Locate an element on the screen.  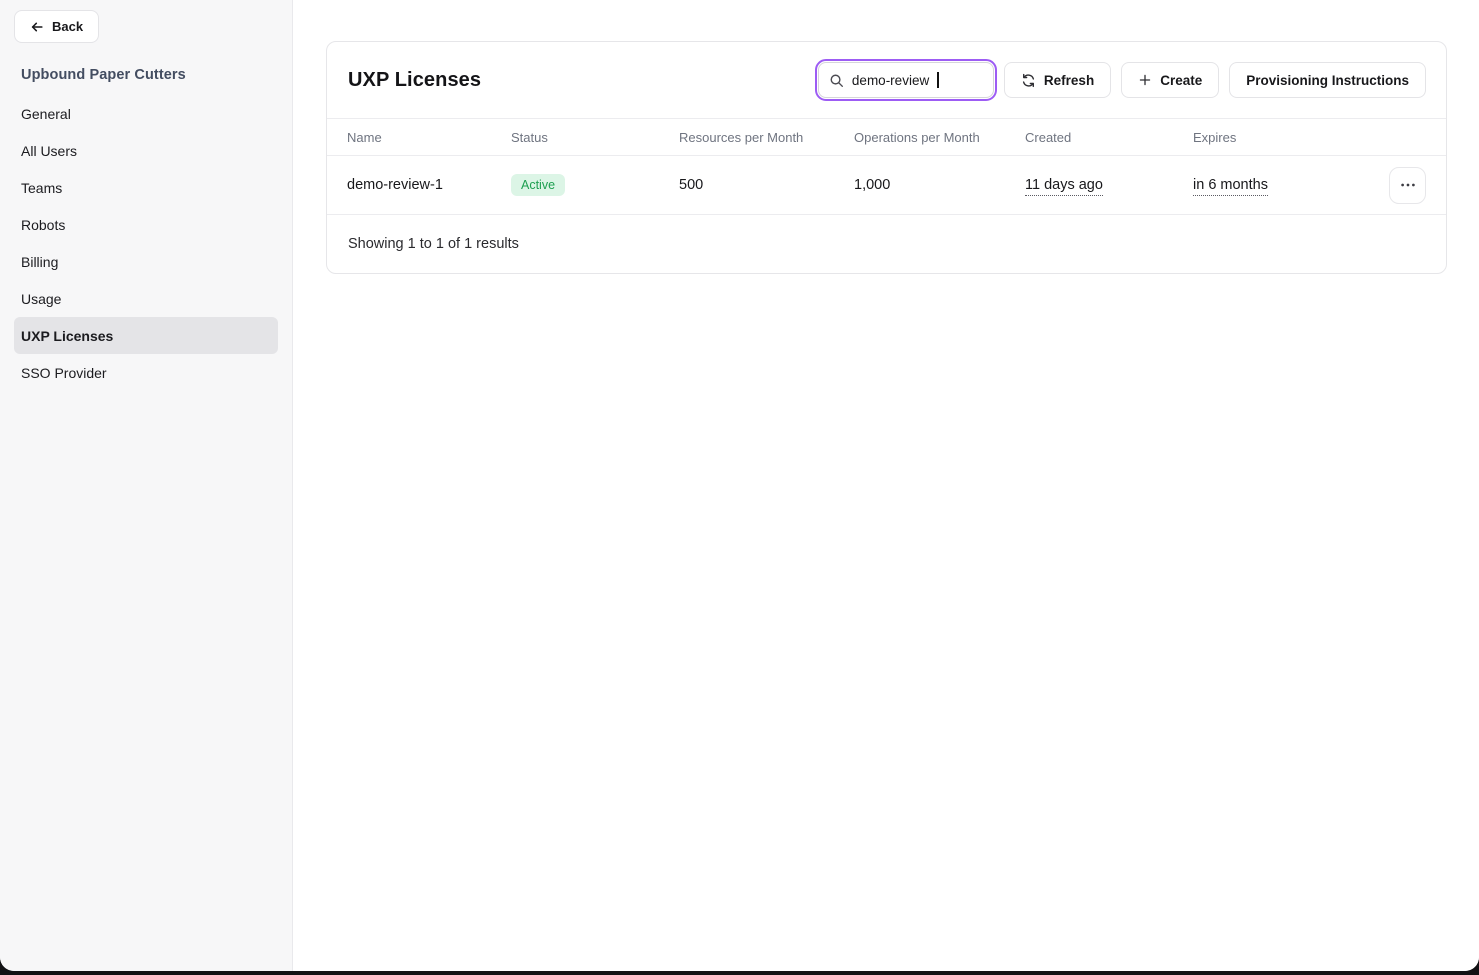
toolbar: demo-review Refresh is located at coordinates (1120, 80).